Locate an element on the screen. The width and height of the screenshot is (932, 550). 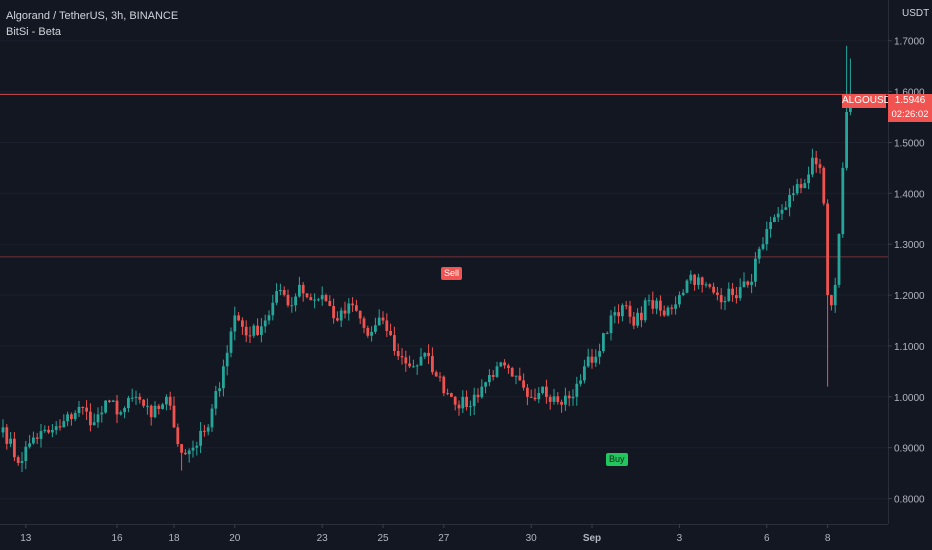
price-tick-label: 1.7000 is located at coordinates (909, 42).